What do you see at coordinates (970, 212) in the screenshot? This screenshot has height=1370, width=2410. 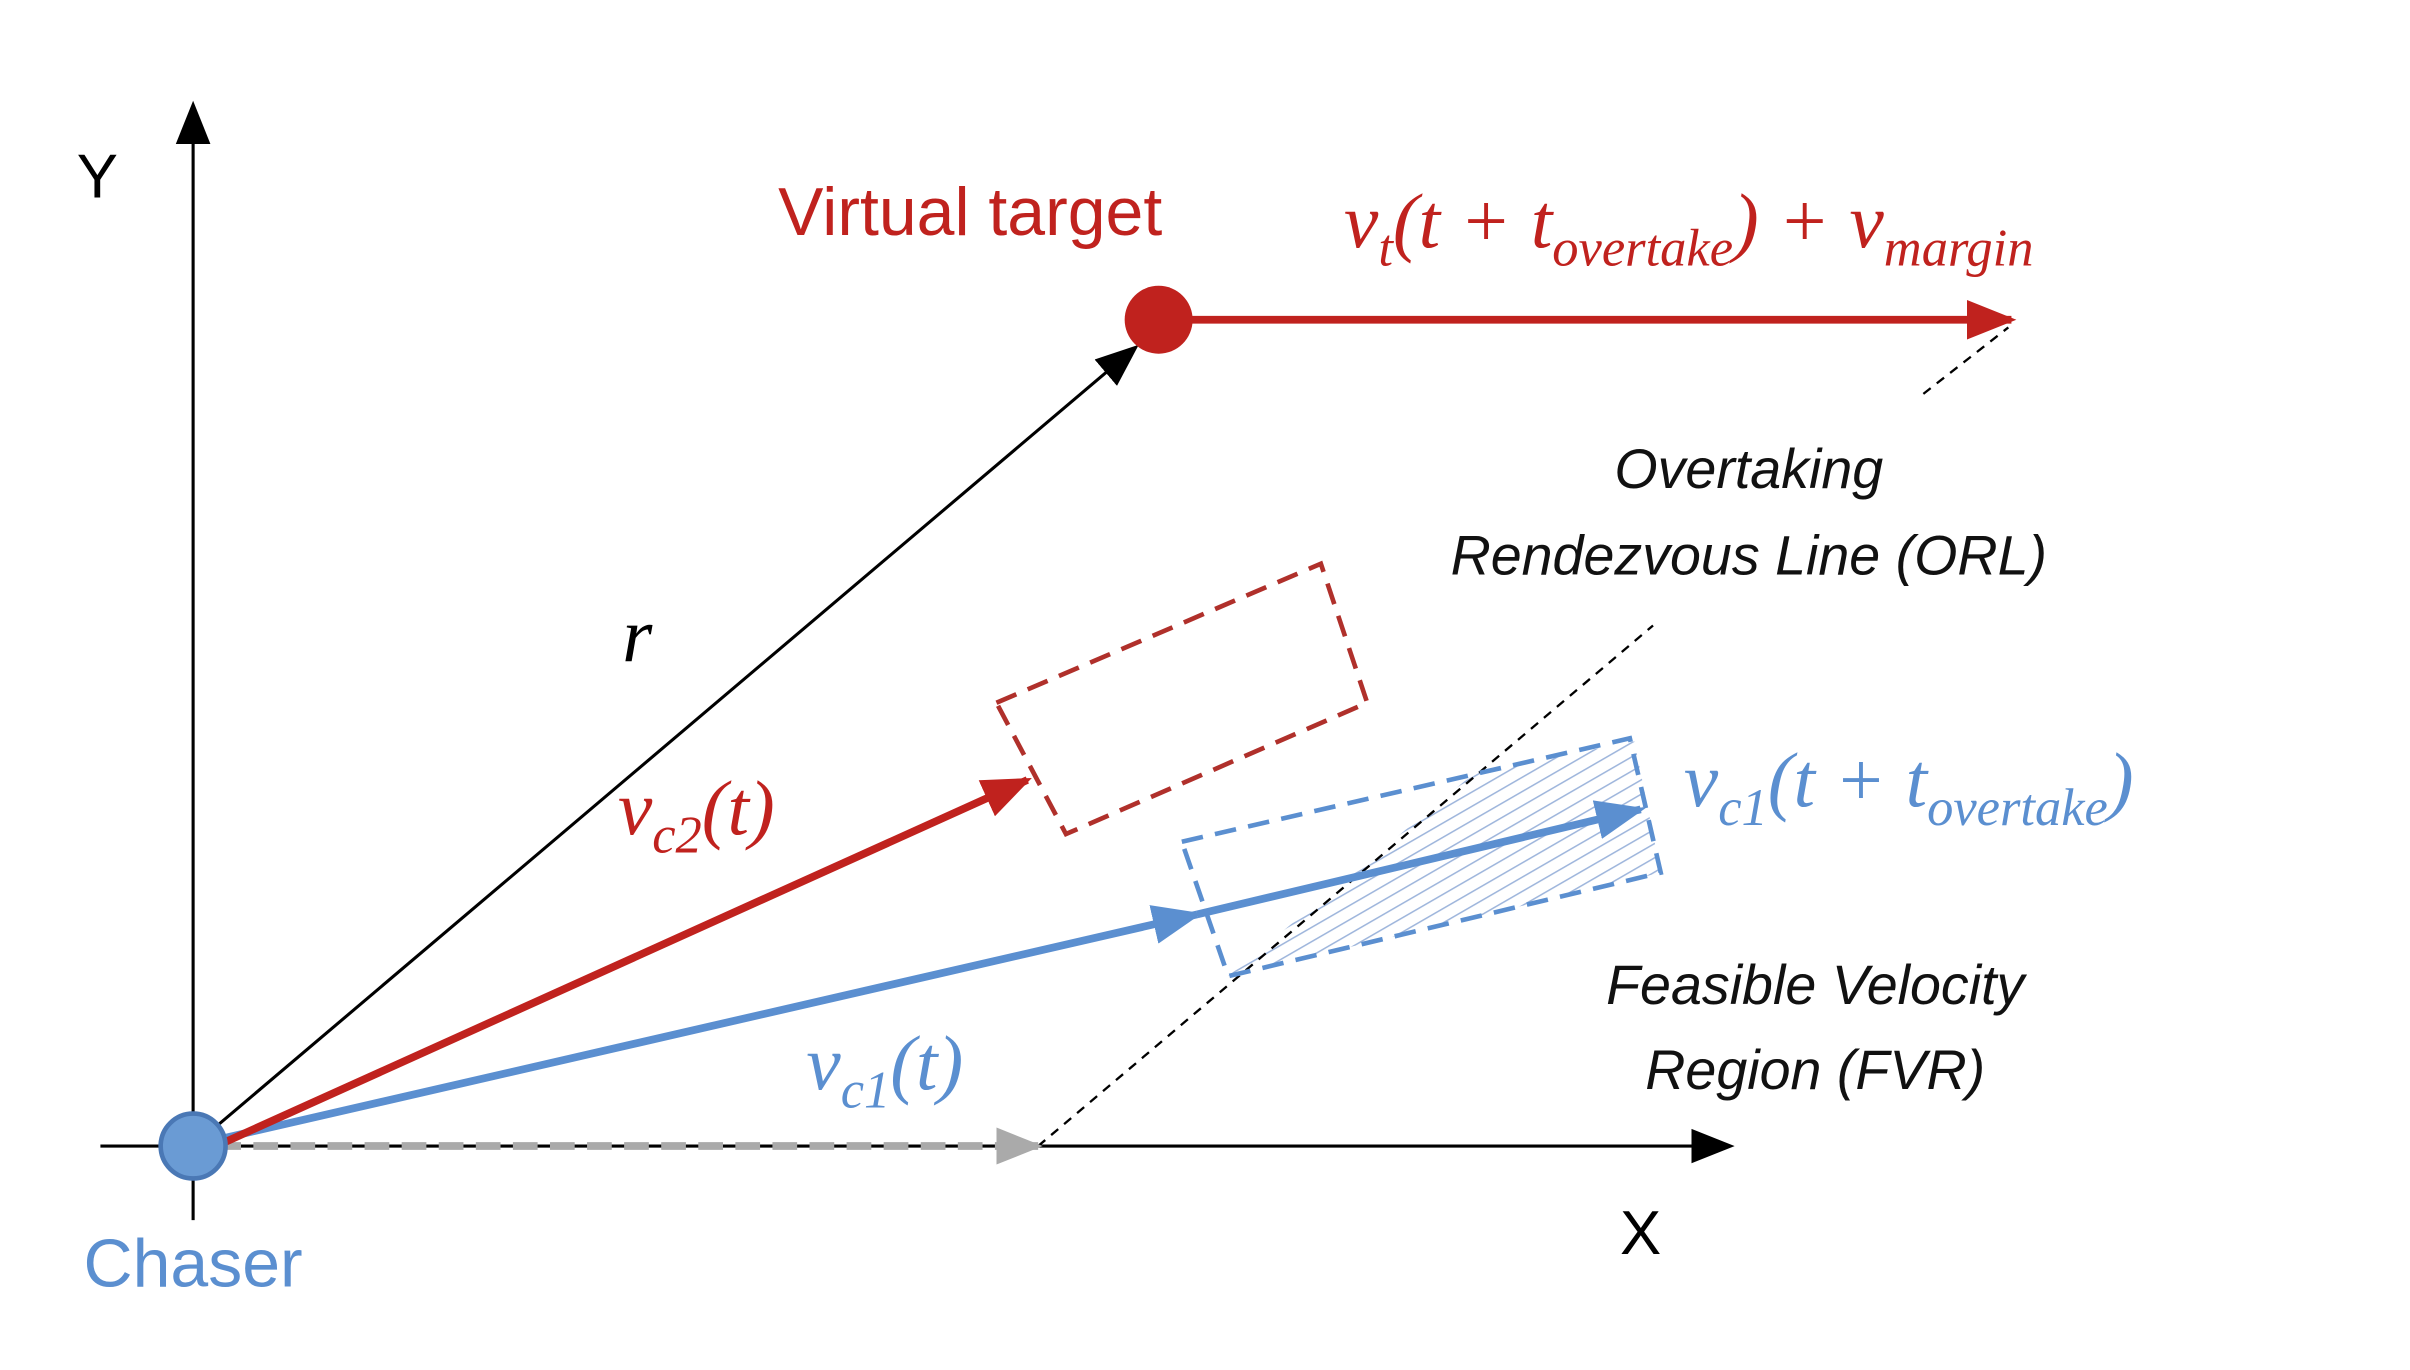 I see `virtual-target-label: Virtual target` at bounding box center [970, 212].